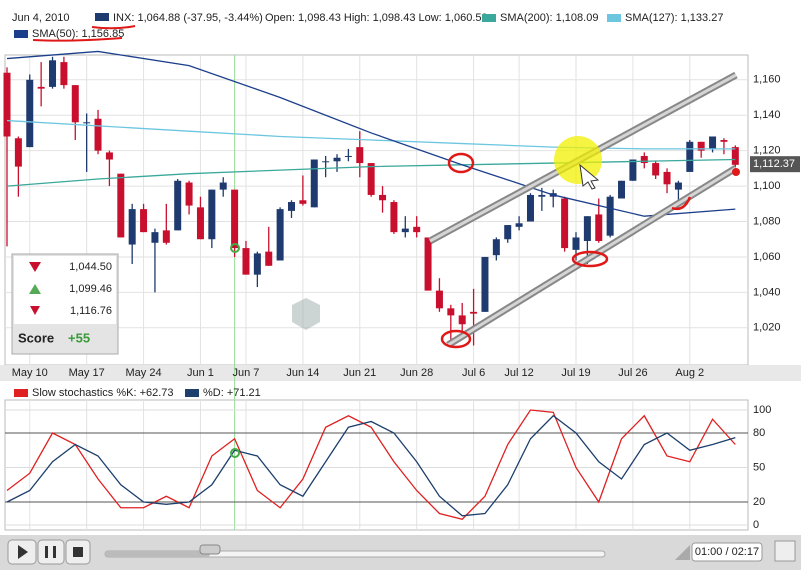  Describe the element at coordinates (188, 18) in the screenshot. I see `chart-title: INX: 1,064.88 (-37.95, -3.44%)` at that location.